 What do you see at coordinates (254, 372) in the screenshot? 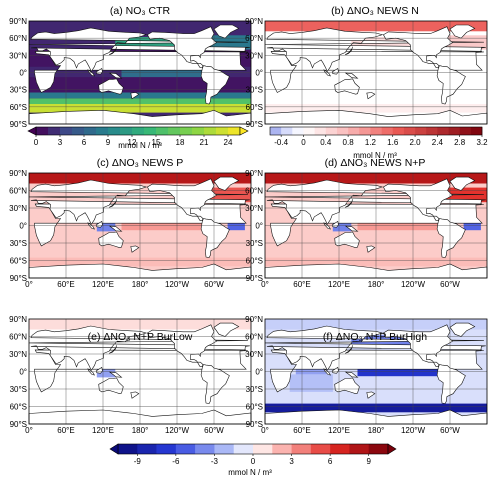
I see `panel-f-lat-ticks: 90°N 60°N 30°N 0° 30°S 60°S 90°S` at bounding box center [254, 372].